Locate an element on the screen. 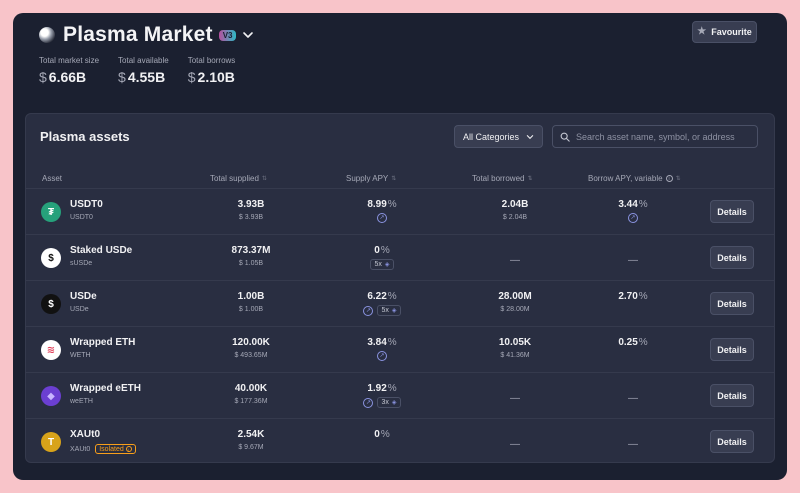 This screenshot has height=493, width=800. total-supplied: 40.00K is located at coordinates (251, 388).